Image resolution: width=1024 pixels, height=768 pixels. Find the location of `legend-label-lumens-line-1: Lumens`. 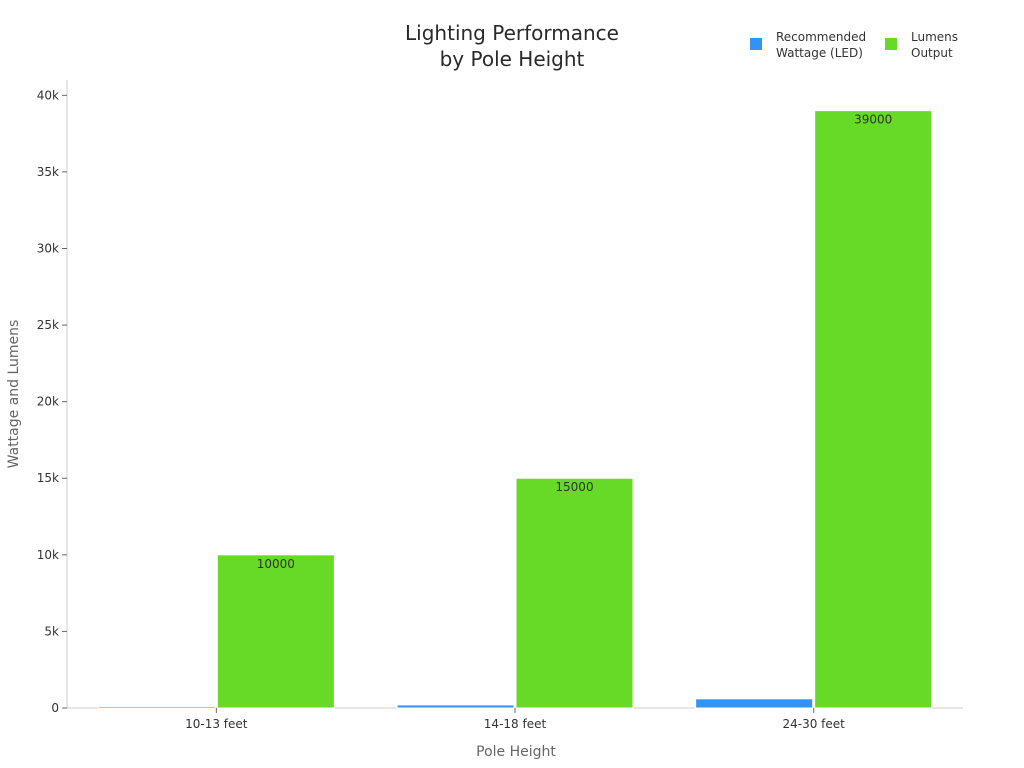

legend-label-lumens-line-1: Lumens is located at coordinates (934, 37).